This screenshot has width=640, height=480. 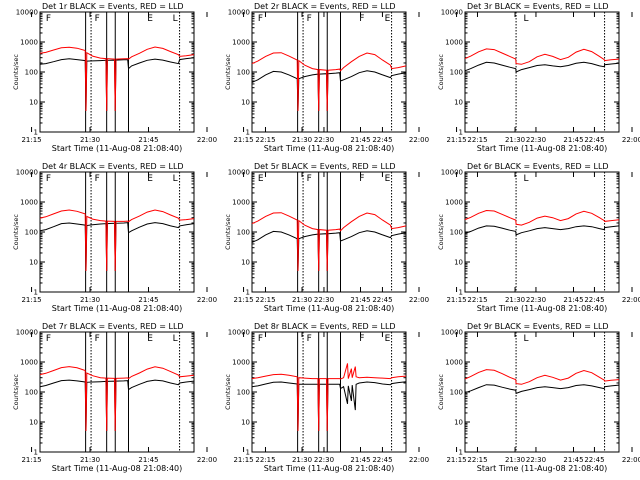 What do you see at coordinates (538, 326) in the screenshot?
I see `panel-title: Det 9r BLACK = Events, RED = LLD` at bounding box center [538, 326].